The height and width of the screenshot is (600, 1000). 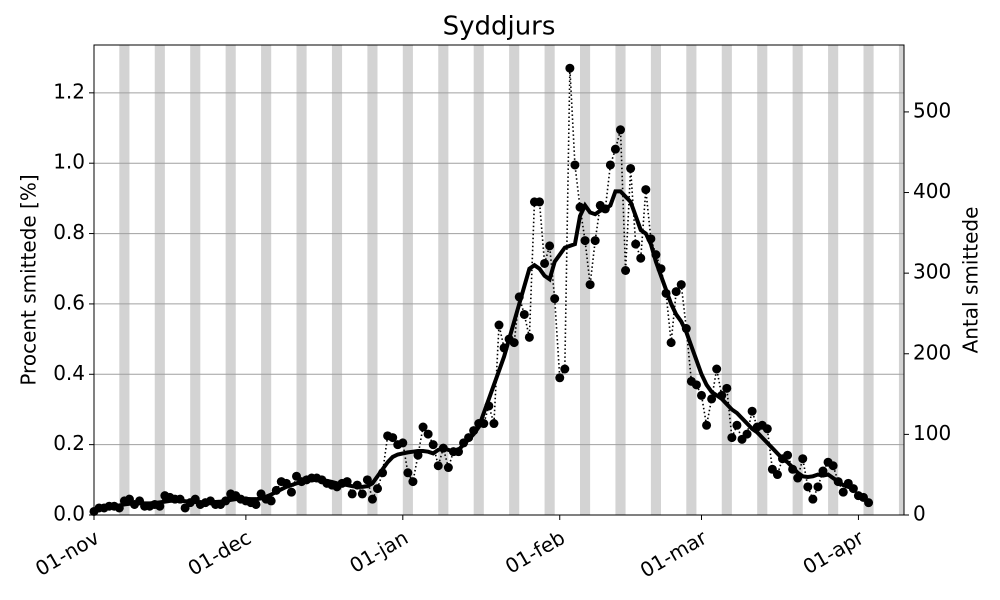 I want to click on y2-tick-label: 500, so click(x=932, y=110).